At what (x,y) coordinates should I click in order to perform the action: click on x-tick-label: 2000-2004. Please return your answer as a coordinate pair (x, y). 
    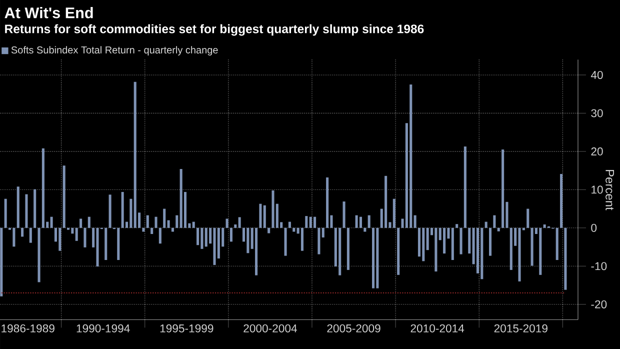
    Looking at the image, I should click on (270, 328).